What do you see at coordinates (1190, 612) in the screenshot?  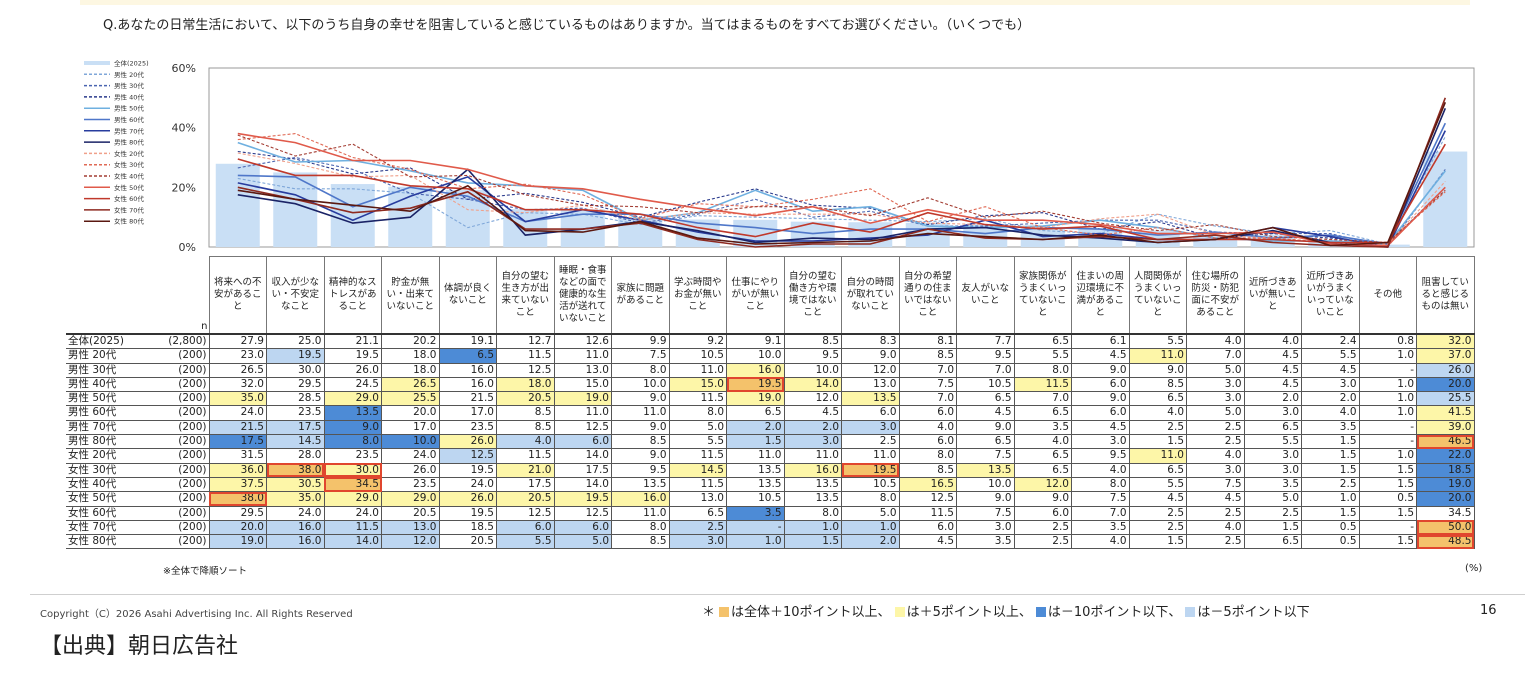 I see `legend-lowmid-swatch` at bounding box center [1190, 612].